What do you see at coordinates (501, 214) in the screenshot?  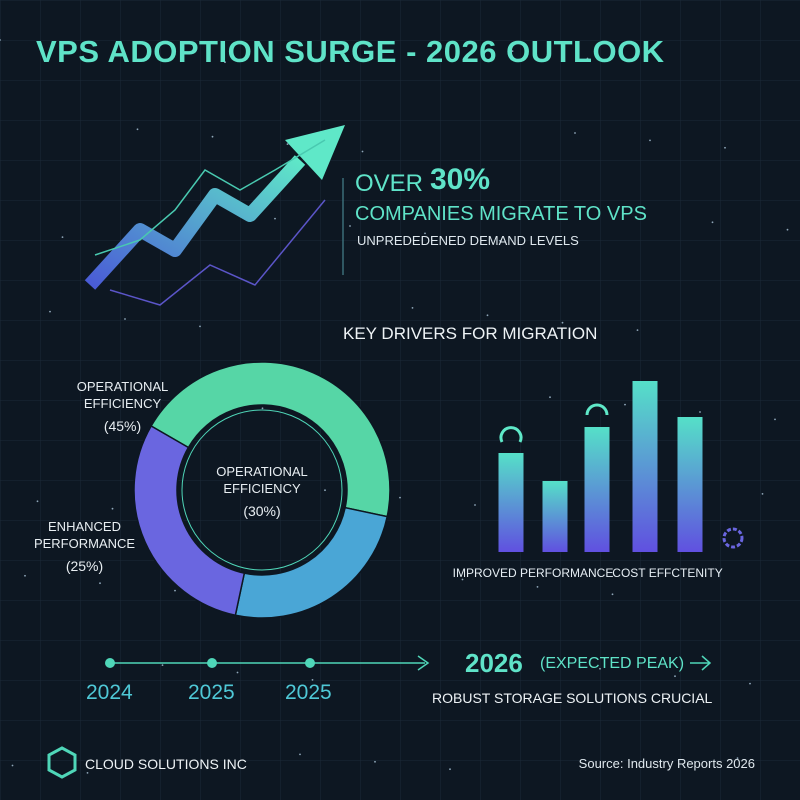 I see `headline-text: COMPANIES MIGRATE TO VPS` at bounding box center [501, 214].